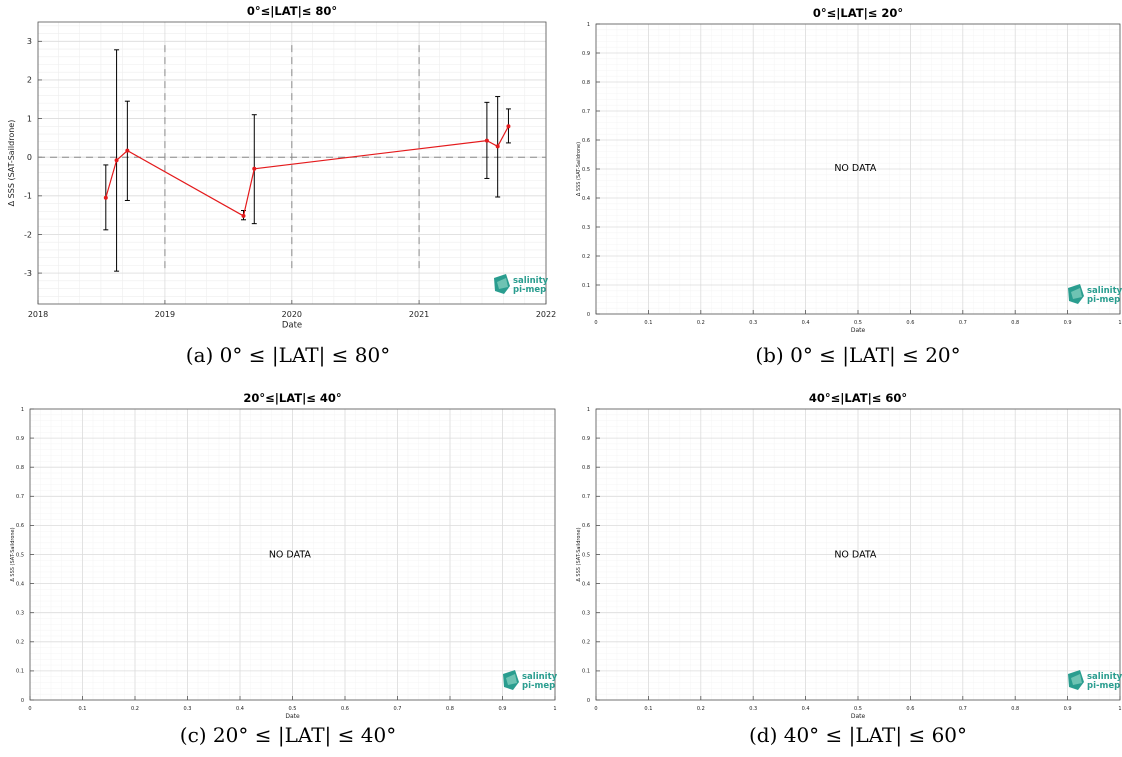  I want to click on series-line, so click(307, 171).